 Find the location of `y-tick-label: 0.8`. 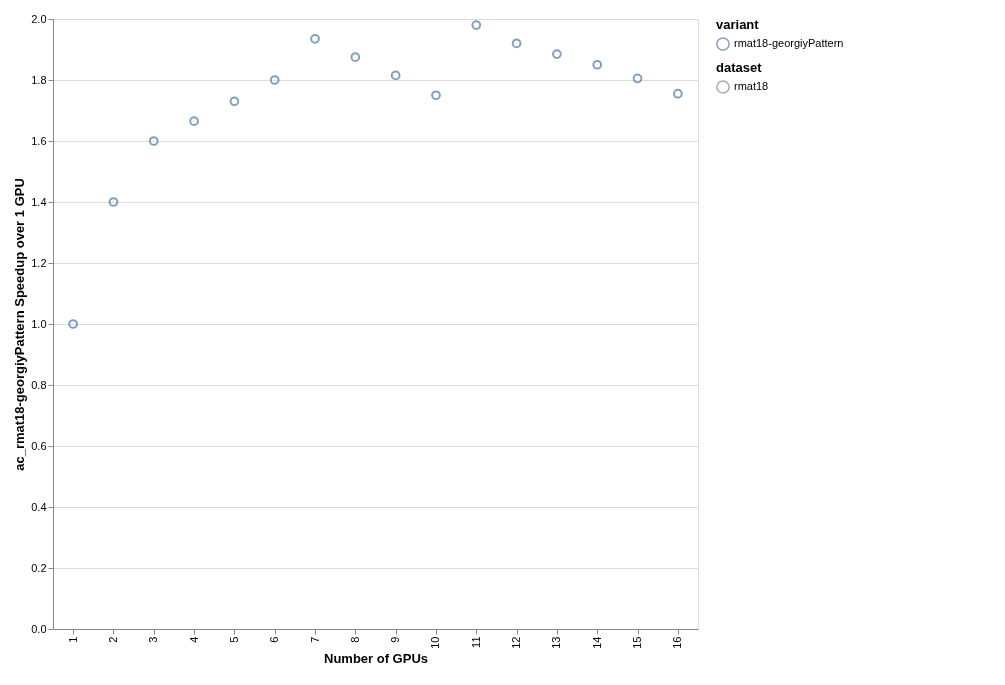

y-tick-label: 0.8 is located at coordinates (39, 384).